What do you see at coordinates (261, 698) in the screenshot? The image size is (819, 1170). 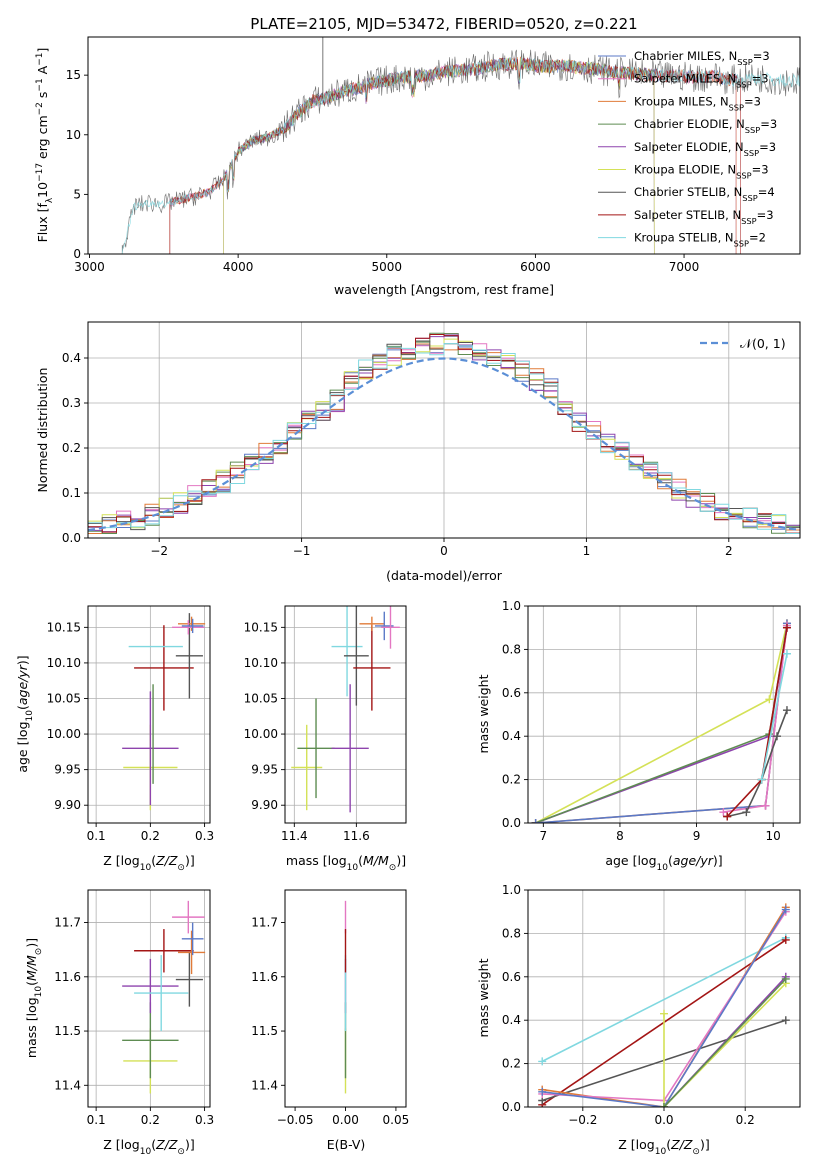 I see `y-tick-label: 10.05` at bounding box center [261, 698].